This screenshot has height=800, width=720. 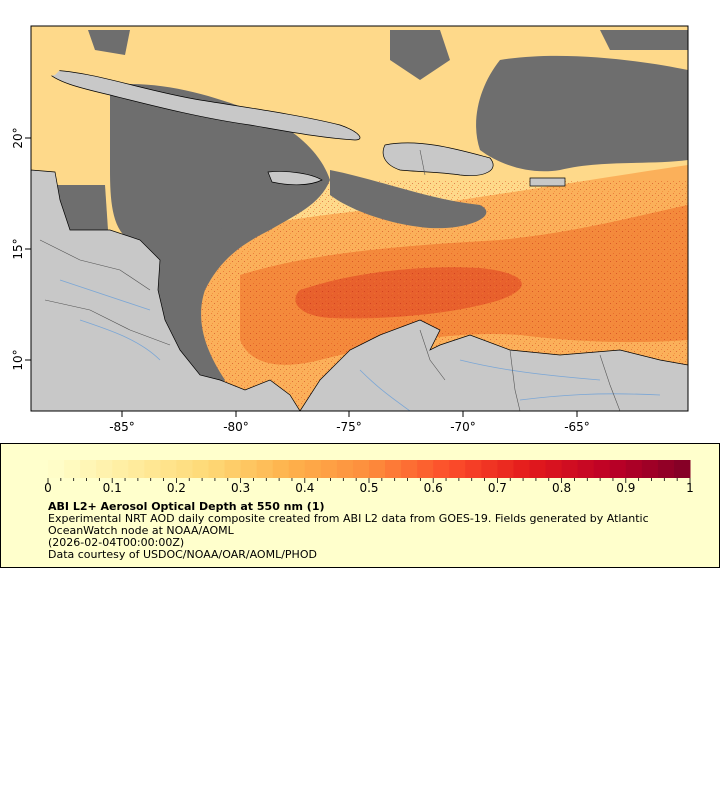 What do you see at coordinates (28, 249) in the screenshot?
I see `y-ticks` at bounding box center [28, 249].